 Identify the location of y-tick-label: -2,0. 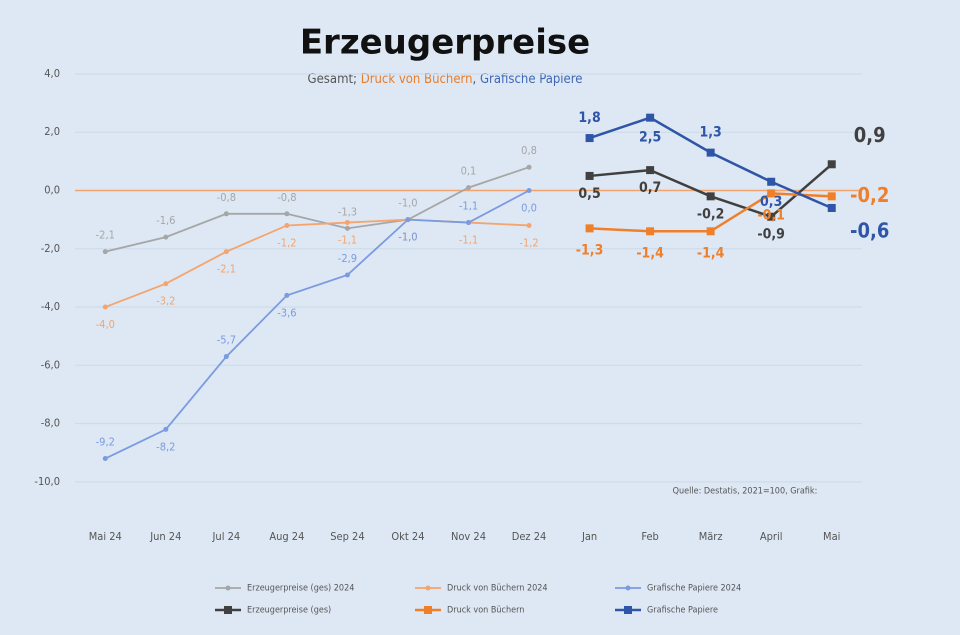
(50, 248).